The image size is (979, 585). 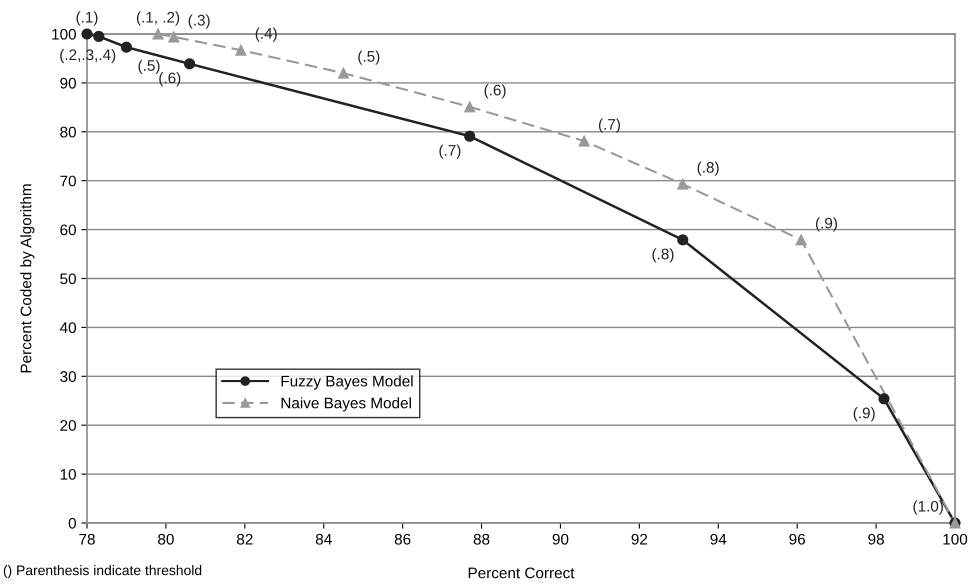 What do you see at coordinates (68, 278) in the screenshot?
I see `y-tick-label: 50` at bounding box center [68, 278].